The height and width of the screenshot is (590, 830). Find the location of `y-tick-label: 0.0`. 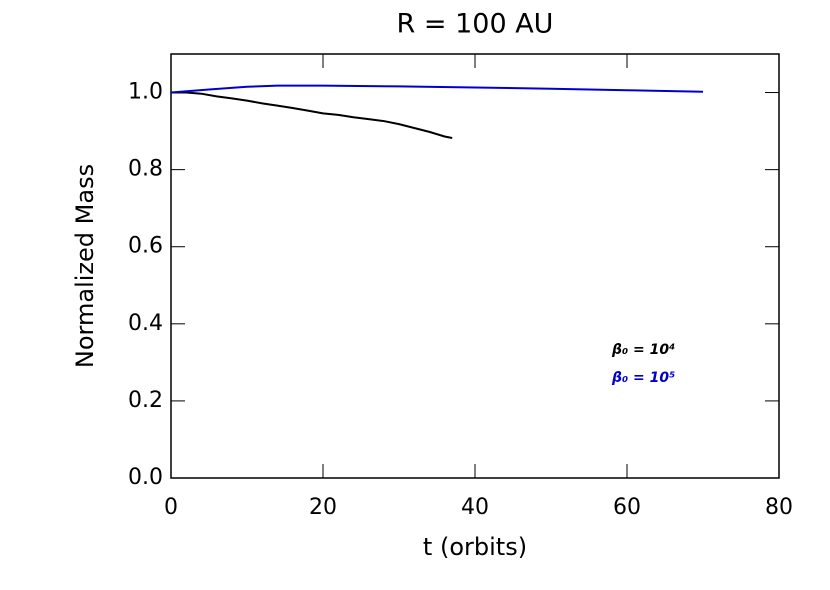

y-tick-label: 0.0 is located at coordinates (145, 477).